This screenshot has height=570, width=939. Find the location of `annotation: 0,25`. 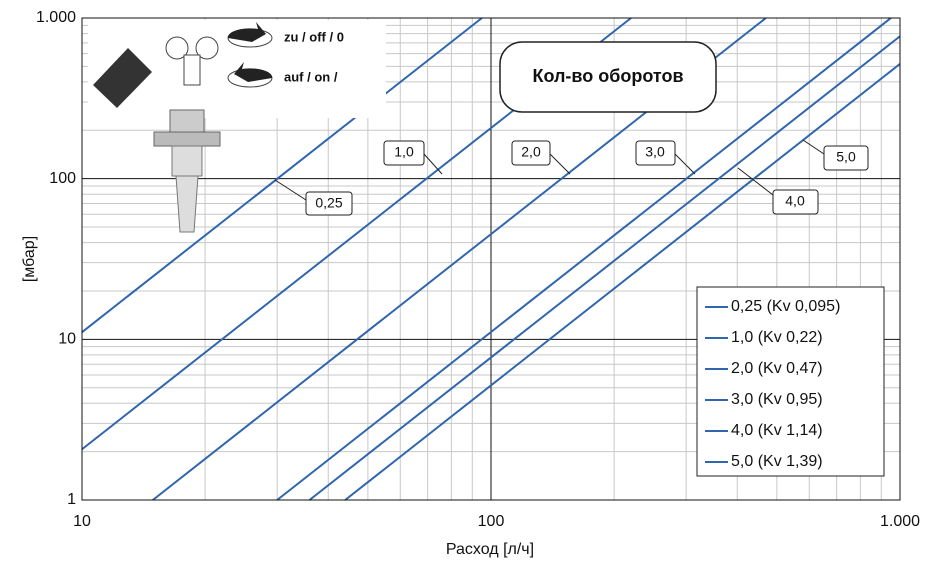

annotation: 0,25 is located at coordinates (328, 203).